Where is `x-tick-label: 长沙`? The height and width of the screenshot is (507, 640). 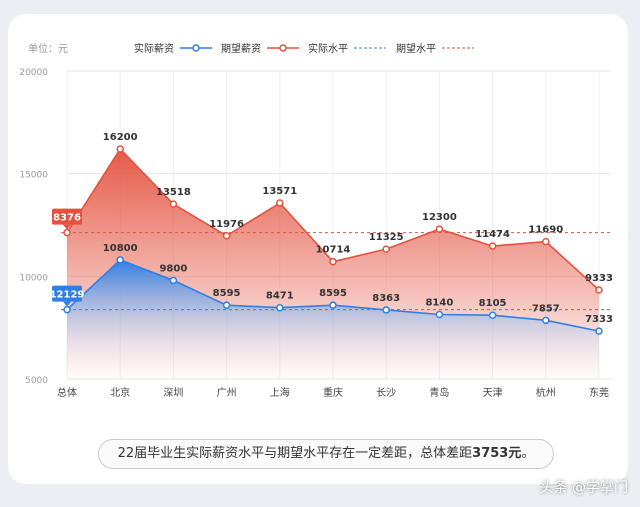 x-tick-label: 长沙 is located at coordinates (386, 393).